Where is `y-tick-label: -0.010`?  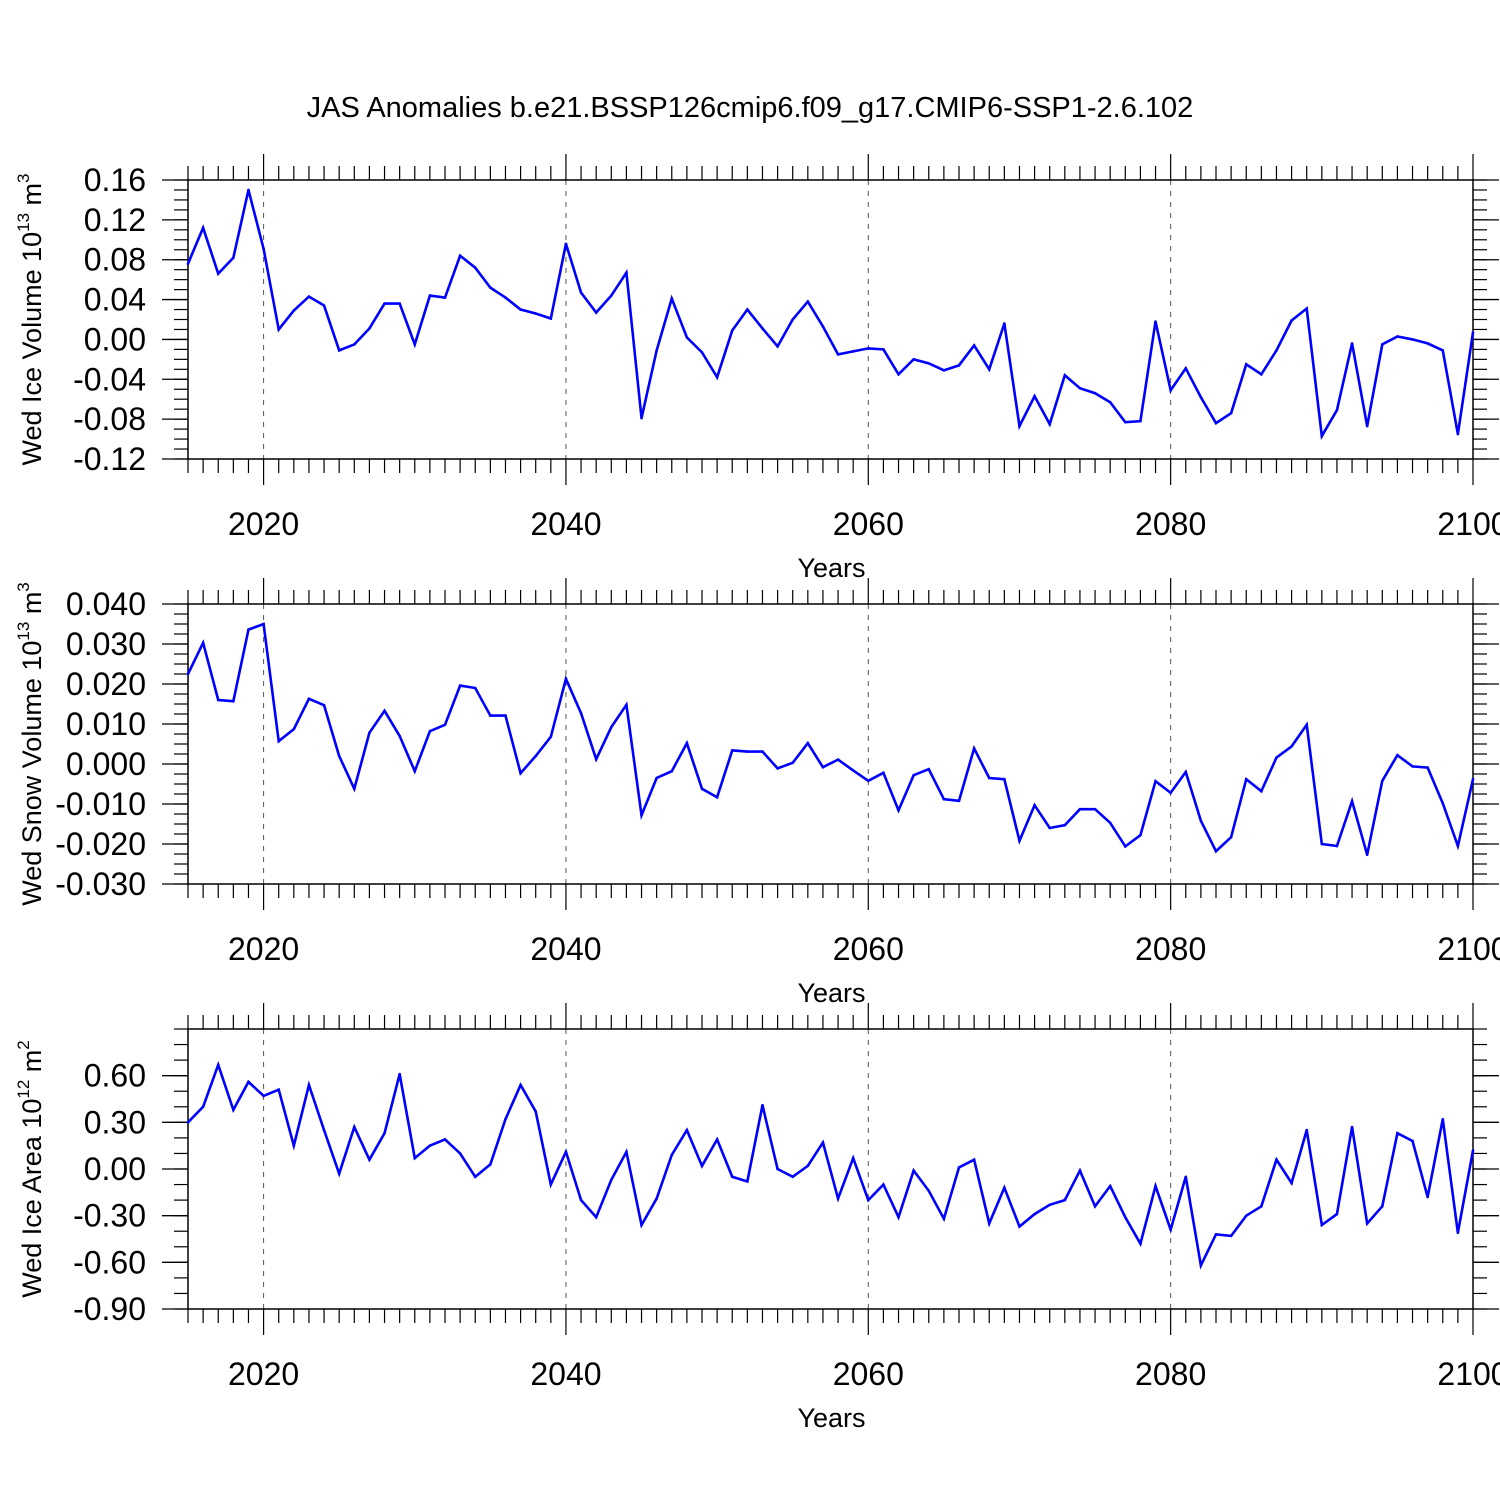 y-tick-label: -0.010 is located at coordinates (100, 804).